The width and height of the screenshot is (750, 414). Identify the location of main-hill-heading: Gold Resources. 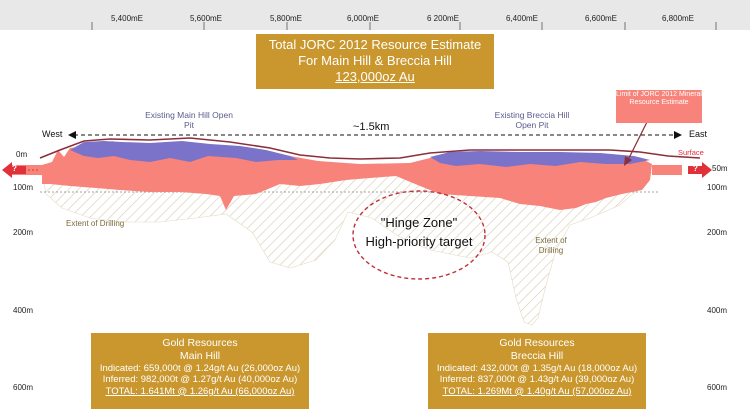
(200, 343).